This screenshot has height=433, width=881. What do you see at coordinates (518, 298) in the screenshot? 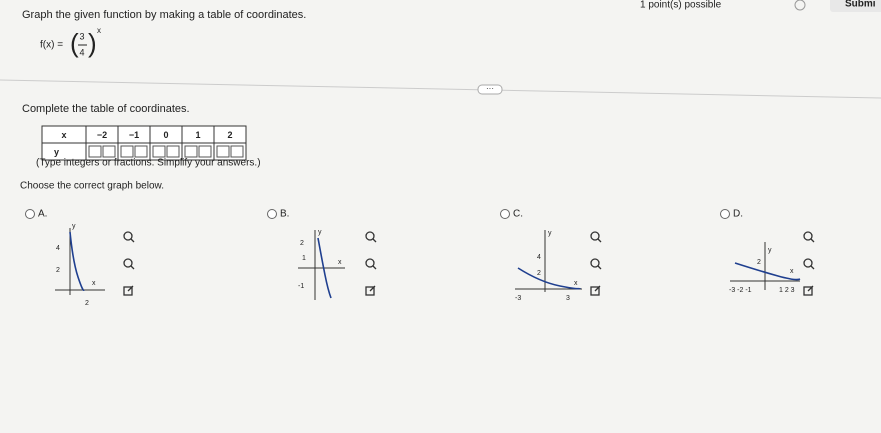
I see `graph-label: -3` at bounding box center [518, 298].